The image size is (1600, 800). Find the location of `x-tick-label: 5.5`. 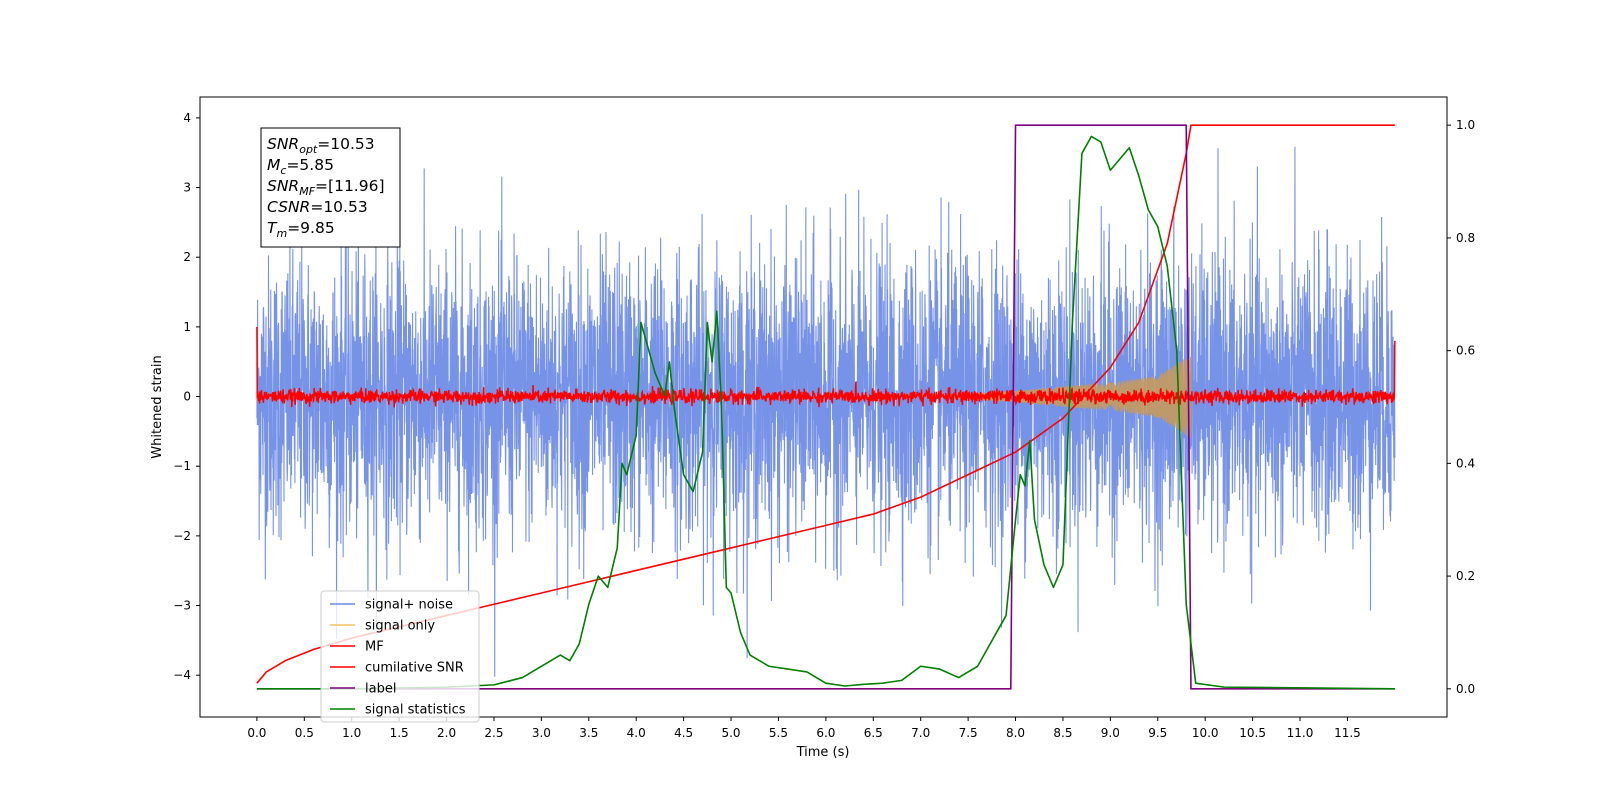

x-tick-label: 5.5 is located at coordinates (778, 733).